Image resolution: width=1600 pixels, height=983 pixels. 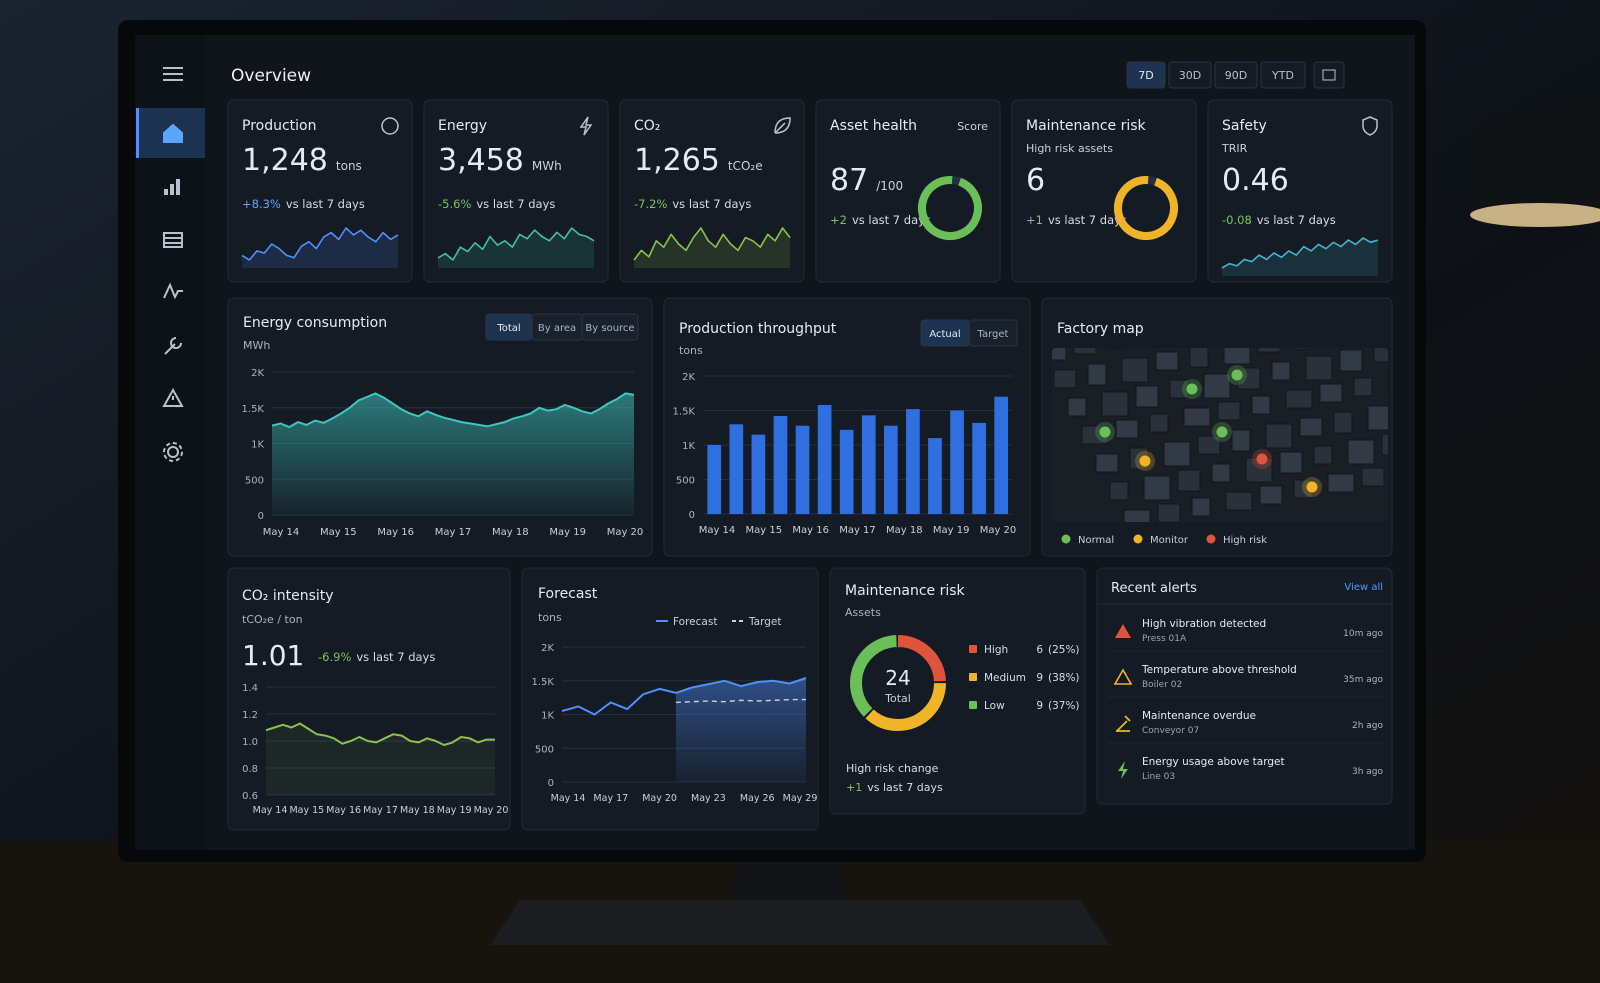 What do you see at coordinates (462, 126) in the screenshot?
I see `kpi-title: Energy` at bounding box center [462, 126].